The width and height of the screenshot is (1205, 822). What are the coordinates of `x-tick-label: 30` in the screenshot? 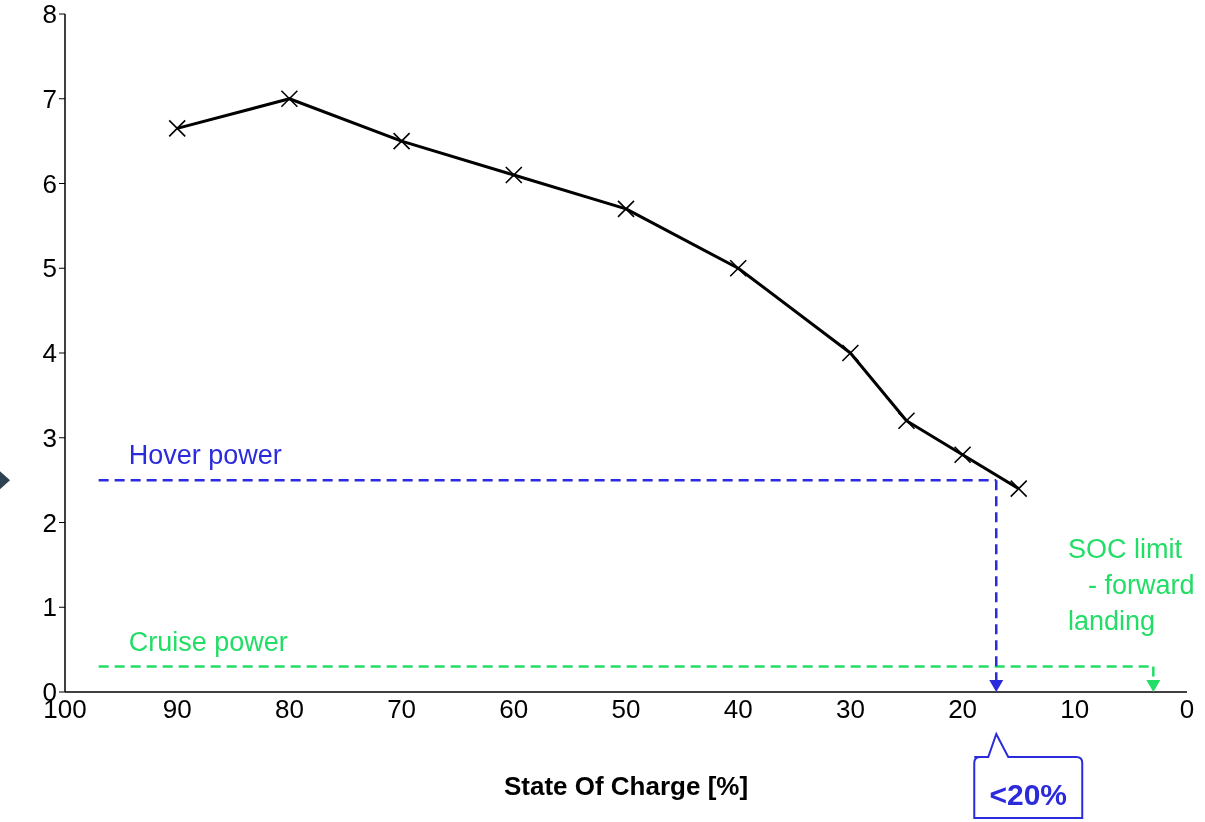 It's located at (850, 709).